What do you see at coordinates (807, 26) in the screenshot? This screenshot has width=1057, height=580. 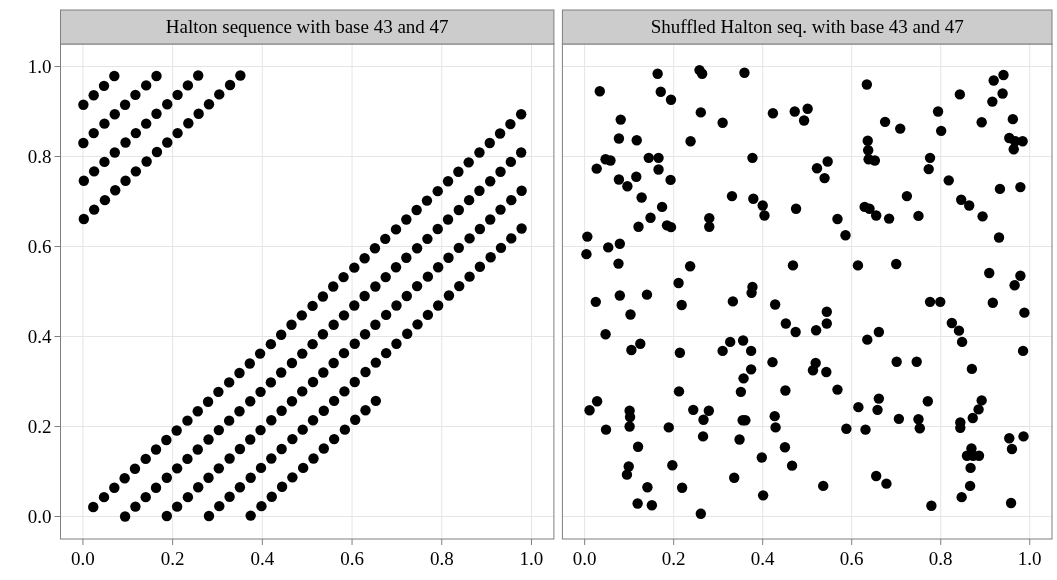 I see `chart-title: Shuffled Halton seq. with base 43 and 47` at bounding box center [807, 26].